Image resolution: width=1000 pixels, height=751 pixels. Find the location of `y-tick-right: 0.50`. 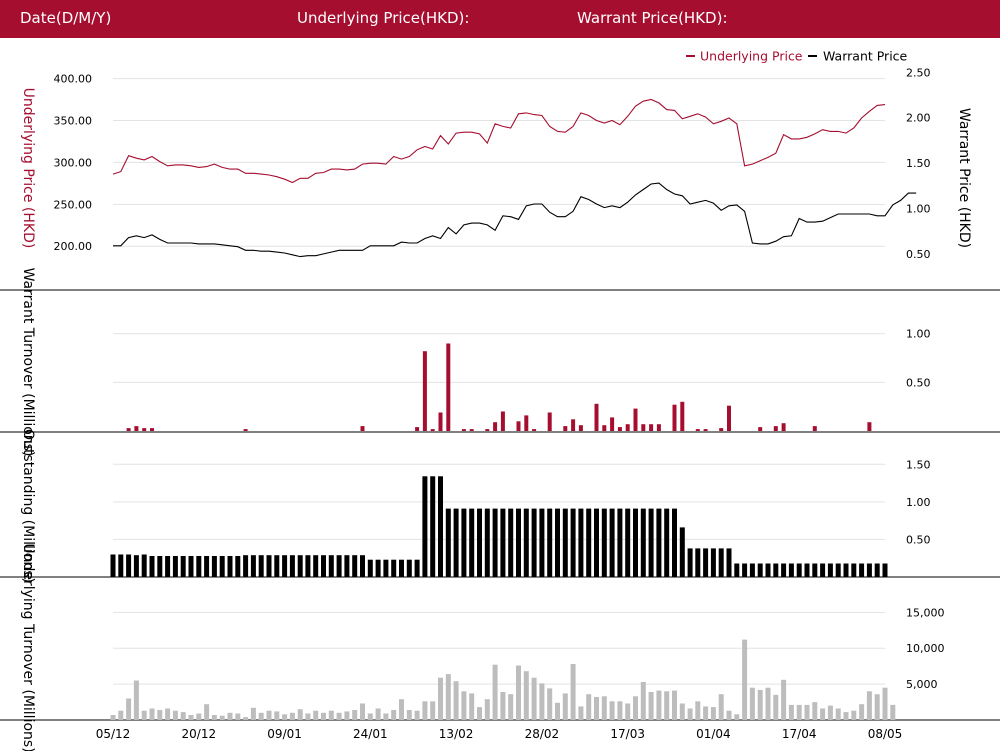

y-tick-right: 0.50 is located at coordinates (918, 254).